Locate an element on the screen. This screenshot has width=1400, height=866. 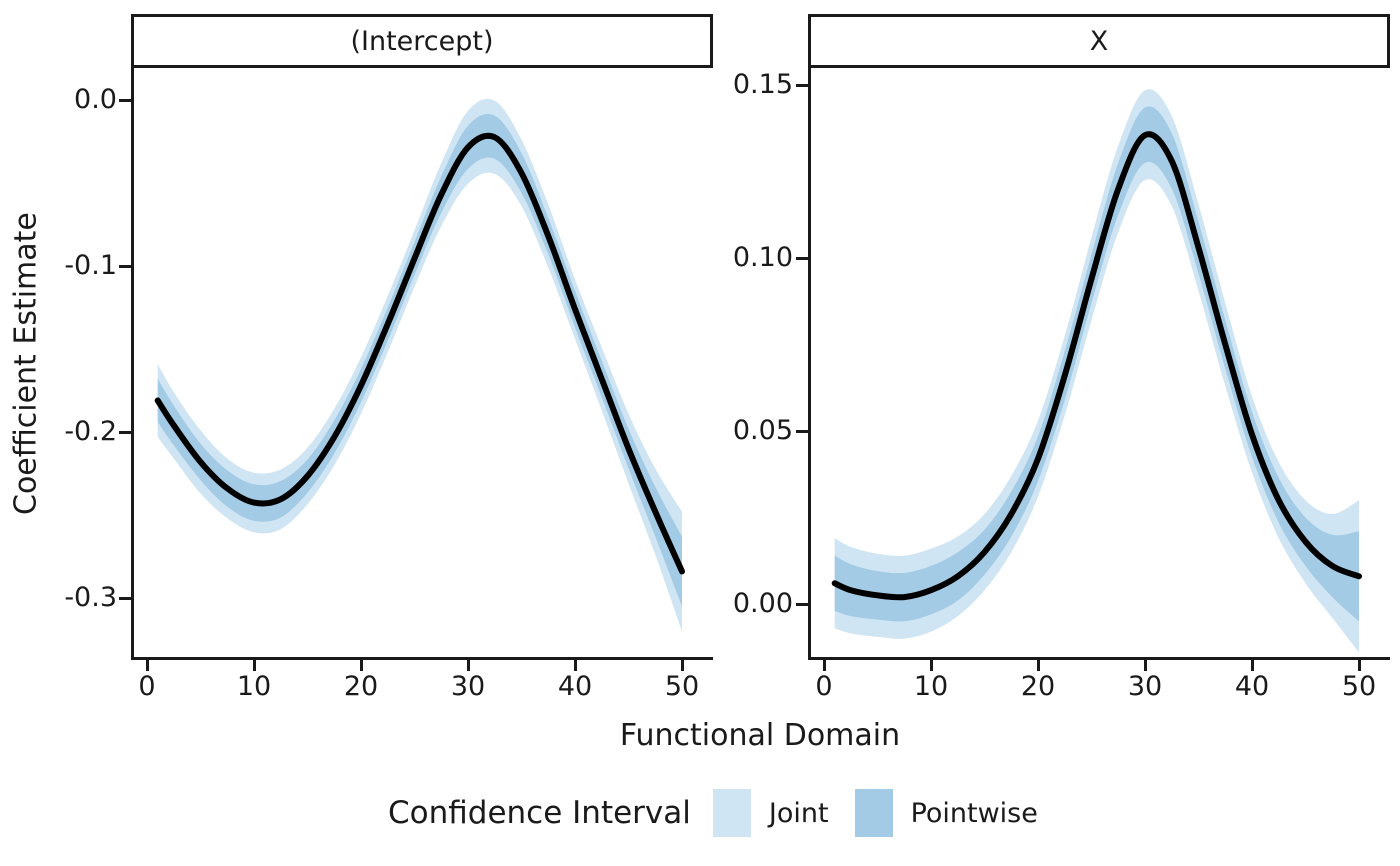
facet-strip-intercept: (Intercept) is located at coordinates (422, 41).